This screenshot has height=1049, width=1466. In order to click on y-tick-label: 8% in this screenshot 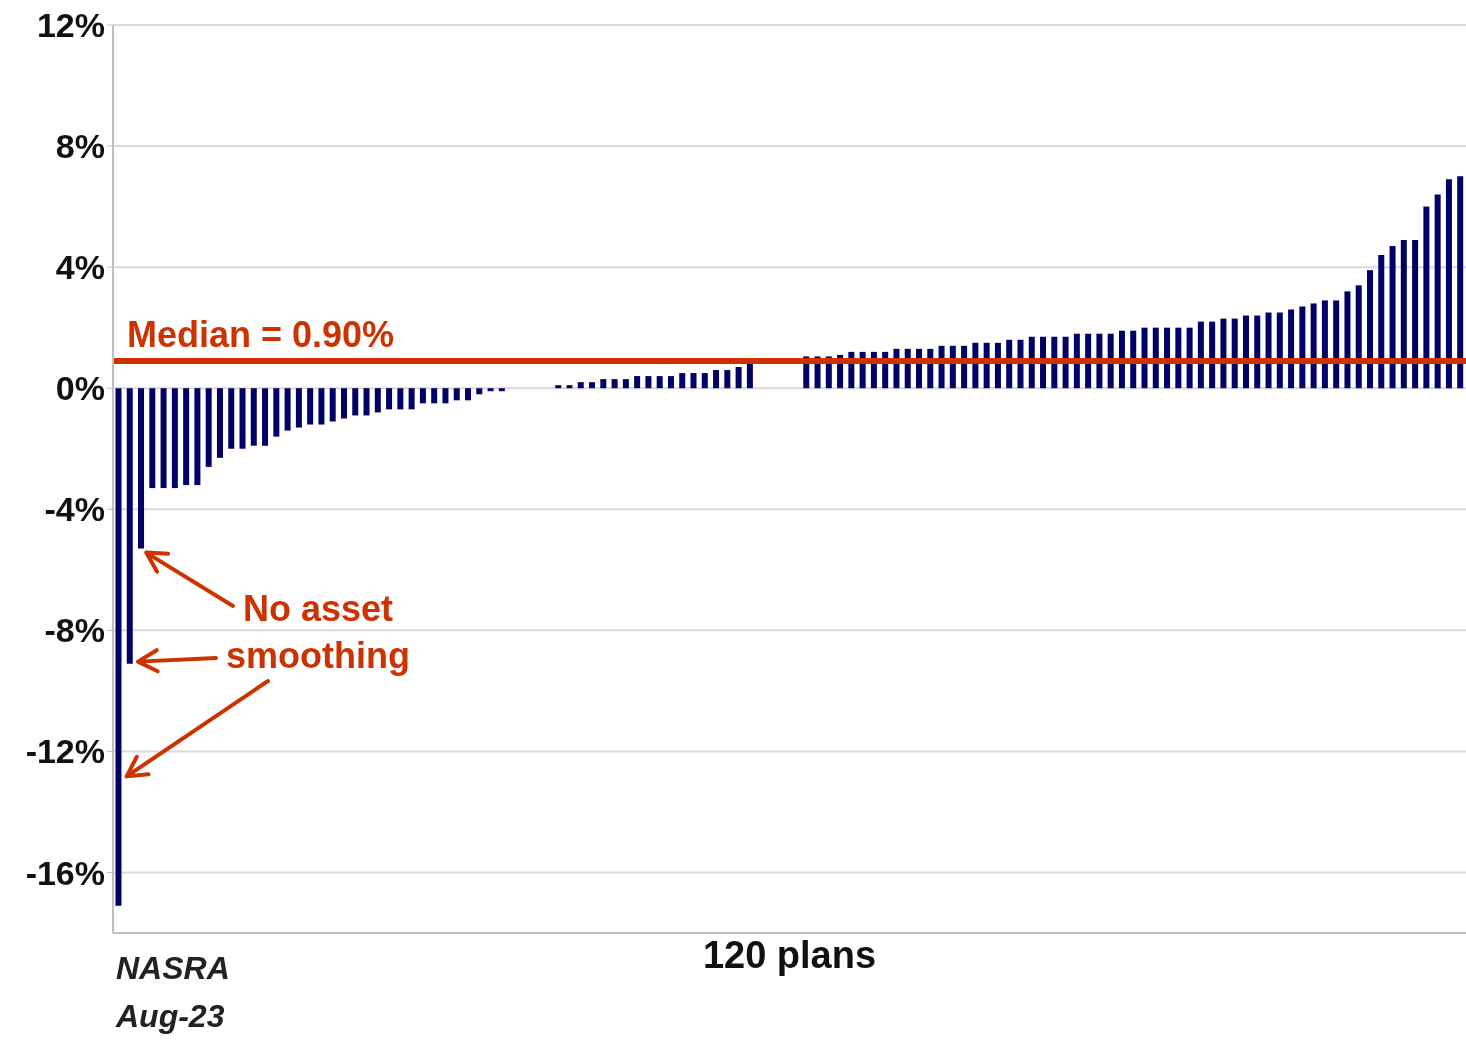, I will do `click(80, 146)`.